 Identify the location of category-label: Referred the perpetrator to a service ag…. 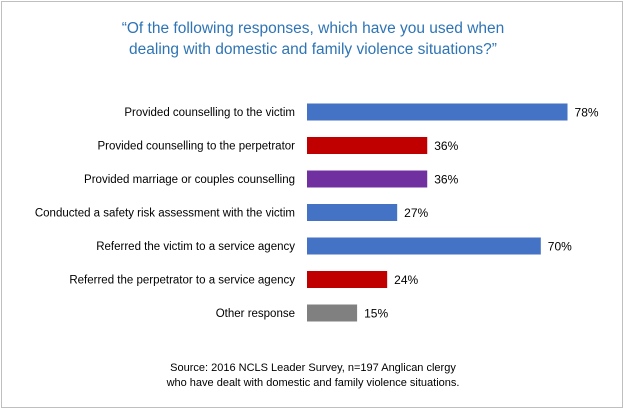
(182, 281).